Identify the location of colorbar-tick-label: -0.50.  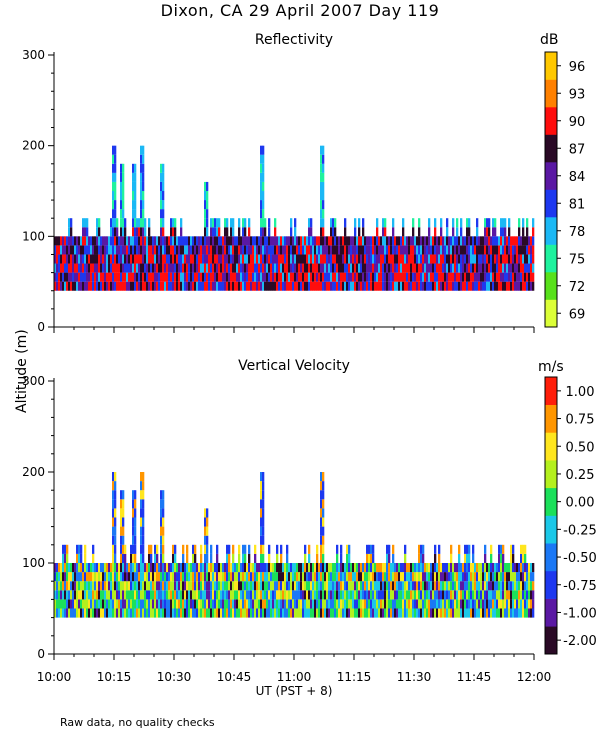
(580, 558).